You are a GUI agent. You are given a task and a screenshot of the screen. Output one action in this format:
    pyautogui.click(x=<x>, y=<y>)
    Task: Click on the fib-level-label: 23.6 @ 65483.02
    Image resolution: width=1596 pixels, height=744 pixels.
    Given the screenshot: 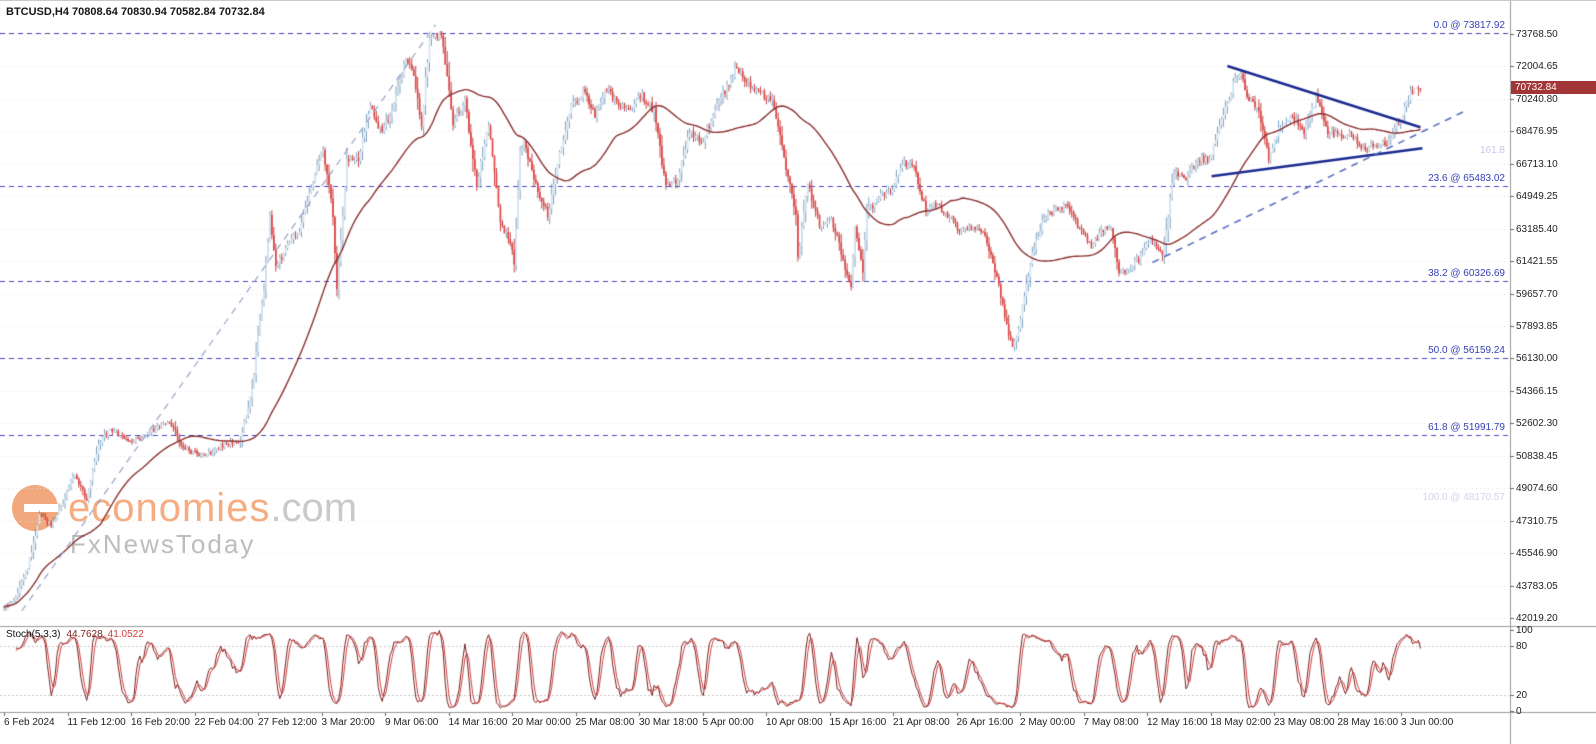 What is the action you would take?
    pyautogui.click(x=1466, y=179)
    